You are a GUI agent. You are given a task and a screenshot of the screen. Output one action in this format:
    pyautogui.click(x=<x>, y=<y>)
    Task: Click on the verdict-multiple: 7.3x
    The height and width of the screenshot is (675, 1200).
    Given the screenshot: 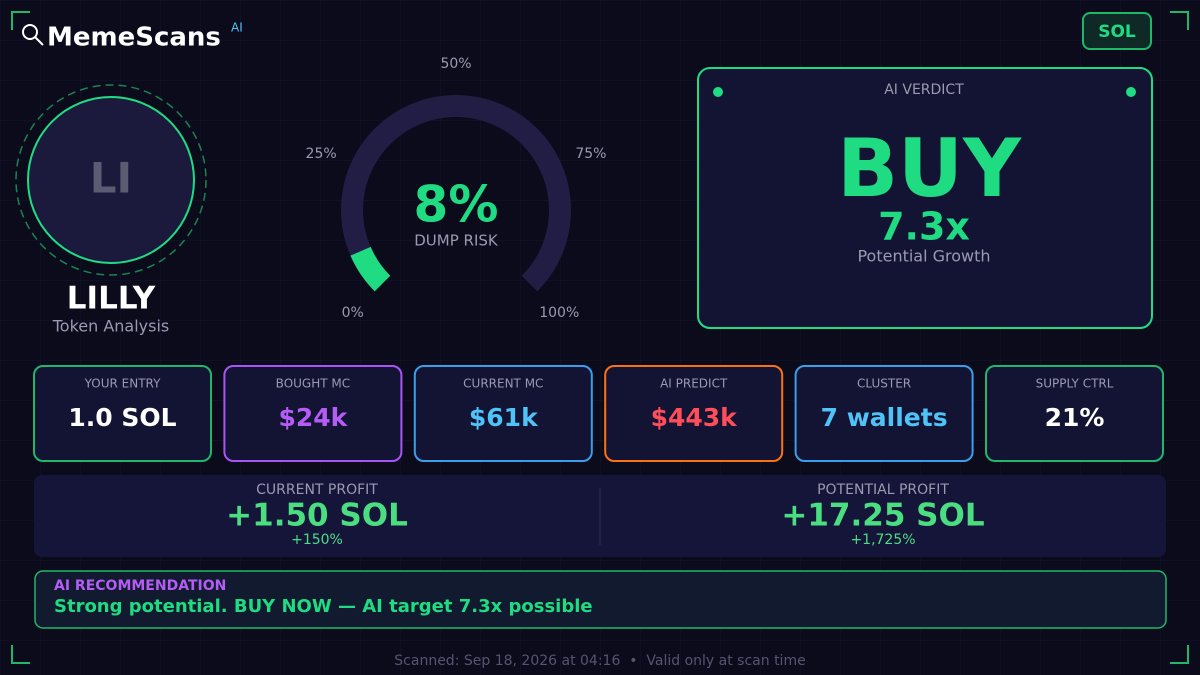 What is the action you would take?
    pyautogui.click(x=924, y=227)
    